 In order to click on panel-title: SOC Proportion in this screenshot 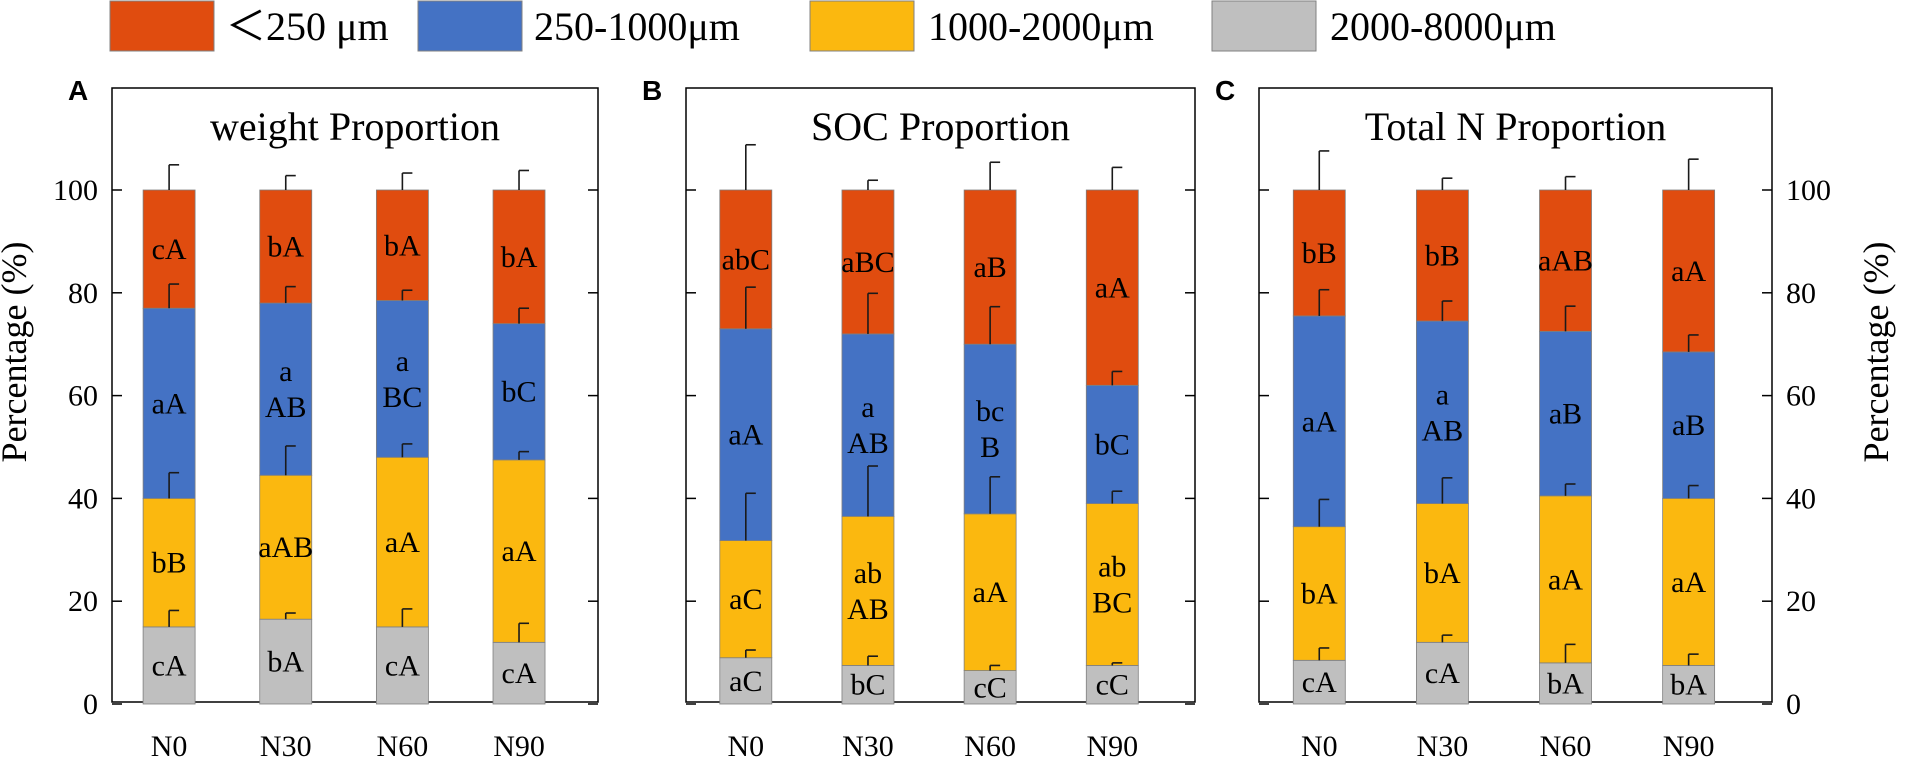, I will do `click(940, 126)`.